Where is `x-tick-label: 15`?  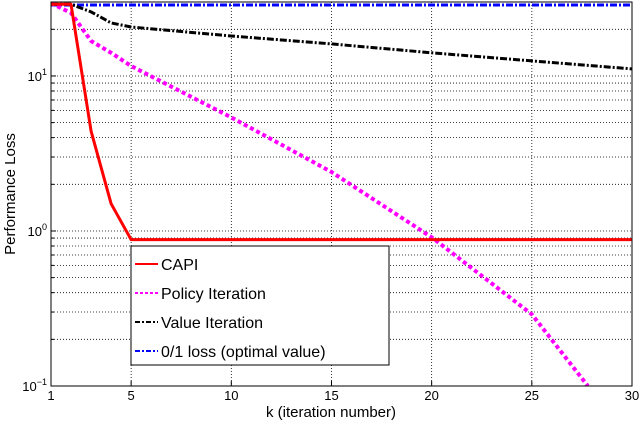
x-tick-label: 15 is located at coordinates (331, 395).